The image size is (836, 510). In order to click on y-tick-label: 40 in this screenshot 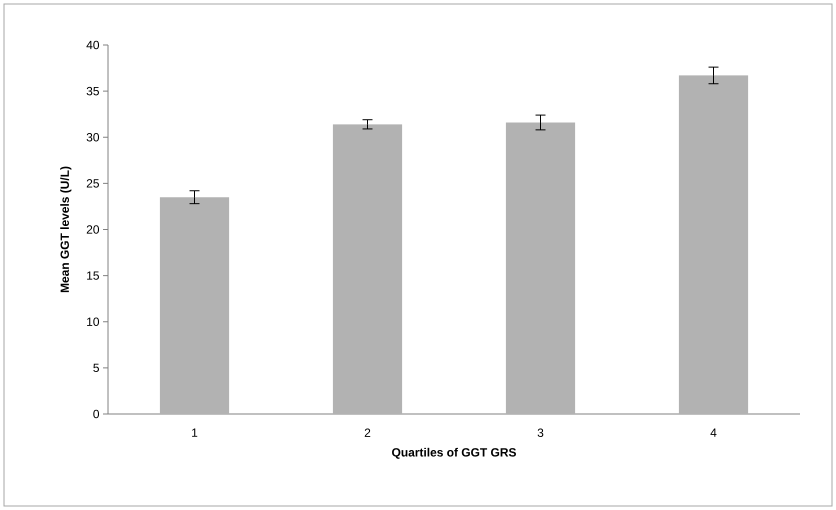, I will do `click(93, 45)`.